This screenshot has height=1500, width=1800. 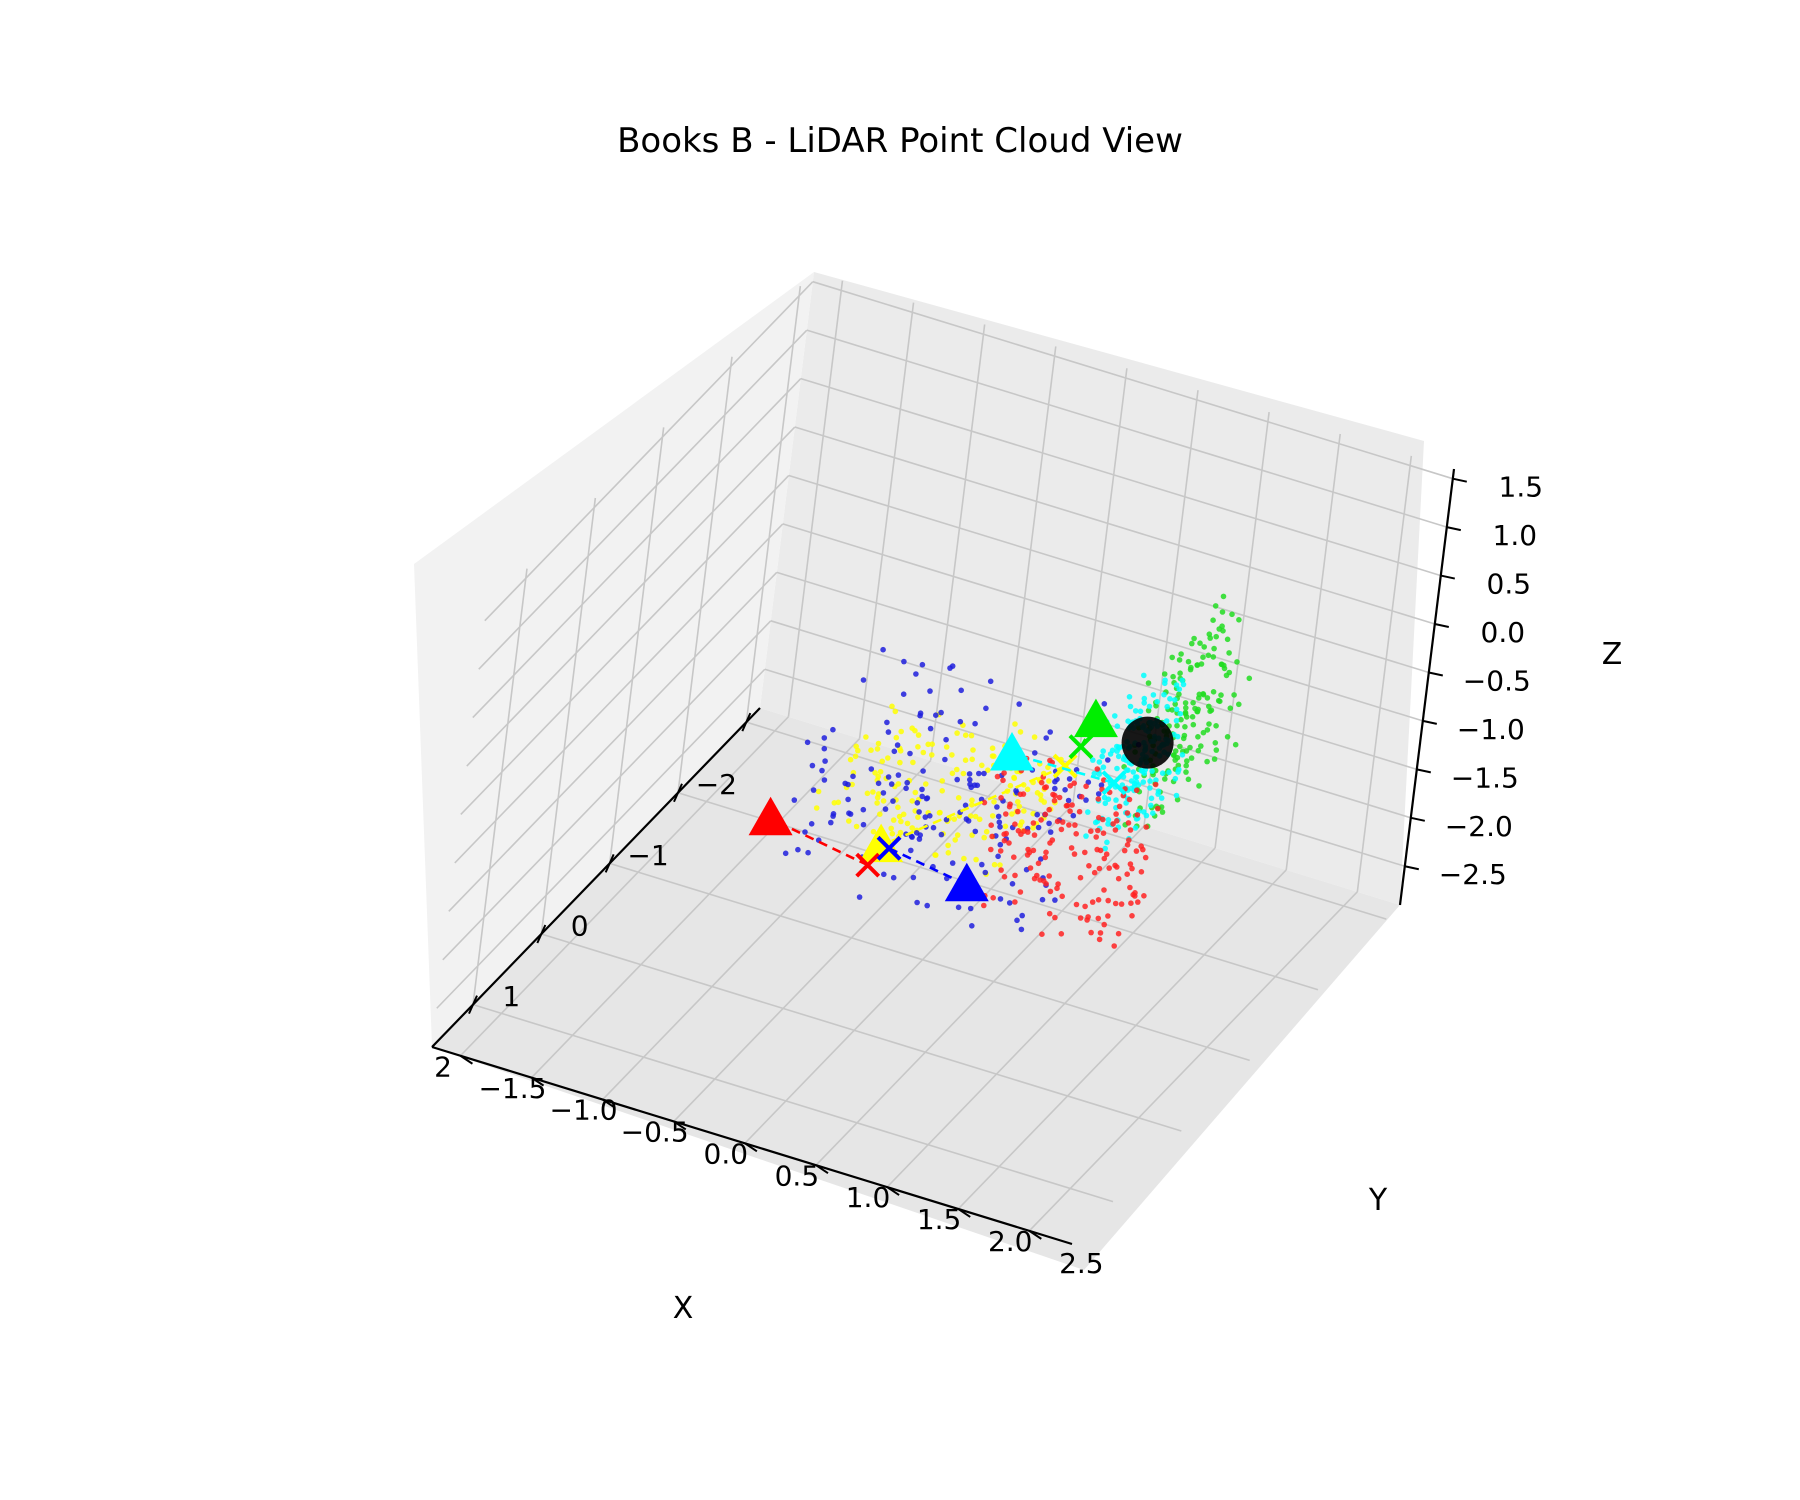 What do you see at coordinates (1147, 742) in the screenshot?
I see `center-marker` at bounding box center [1147, 742].